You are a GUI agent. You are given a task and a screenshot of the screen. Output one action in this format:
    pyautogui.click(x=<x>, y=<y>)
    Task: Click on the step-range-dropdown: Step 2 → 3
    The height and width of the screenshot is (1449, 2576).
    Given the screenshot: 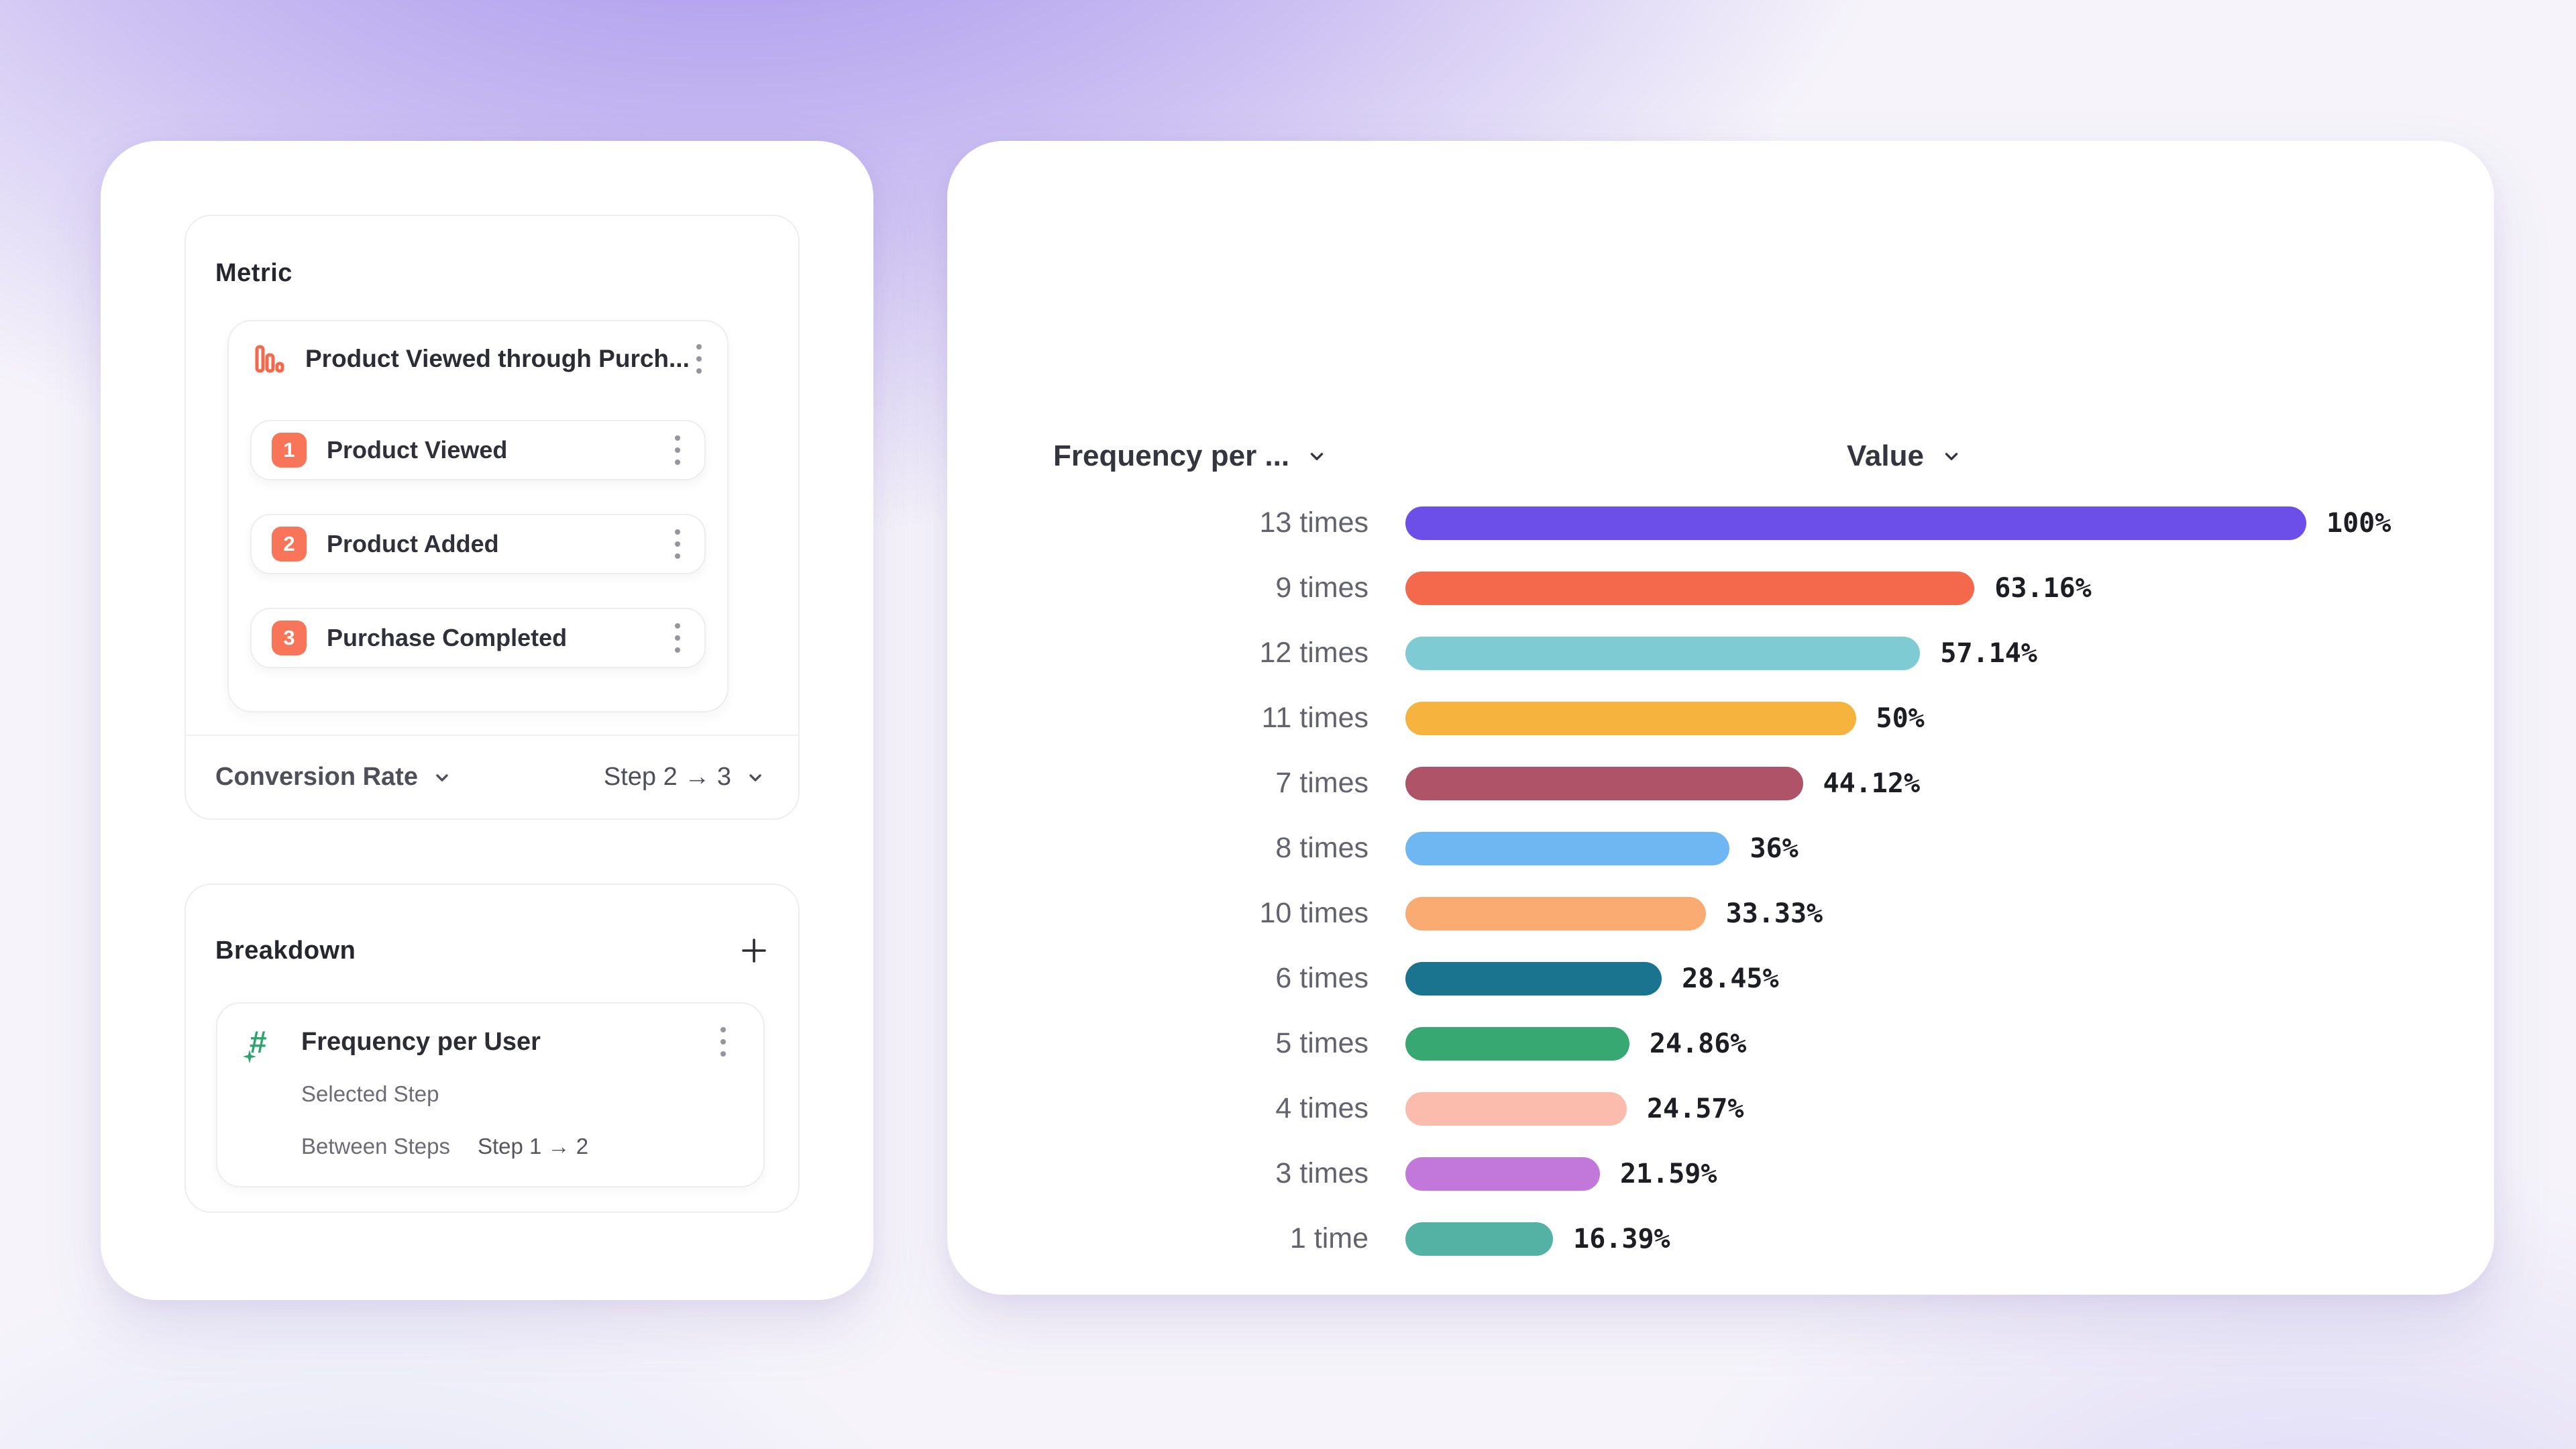 What is the action you would take?
    pyautogui.click(x=684, y=777)
    